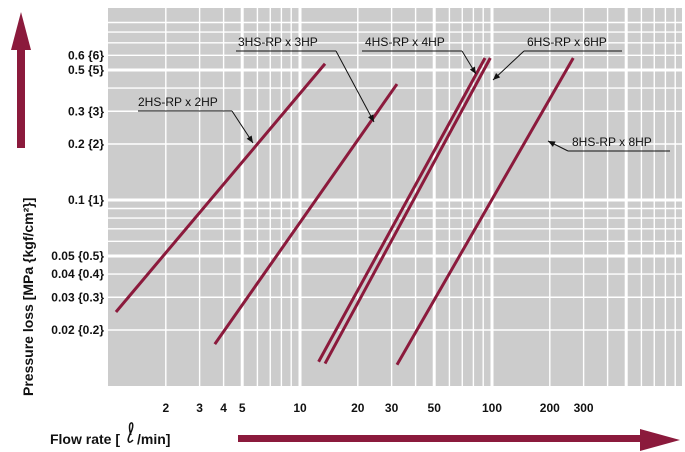 Image resolution: width=685 pixels, height=452 pixels. I want to click on x-tick-label: 200, so click(550, 408).